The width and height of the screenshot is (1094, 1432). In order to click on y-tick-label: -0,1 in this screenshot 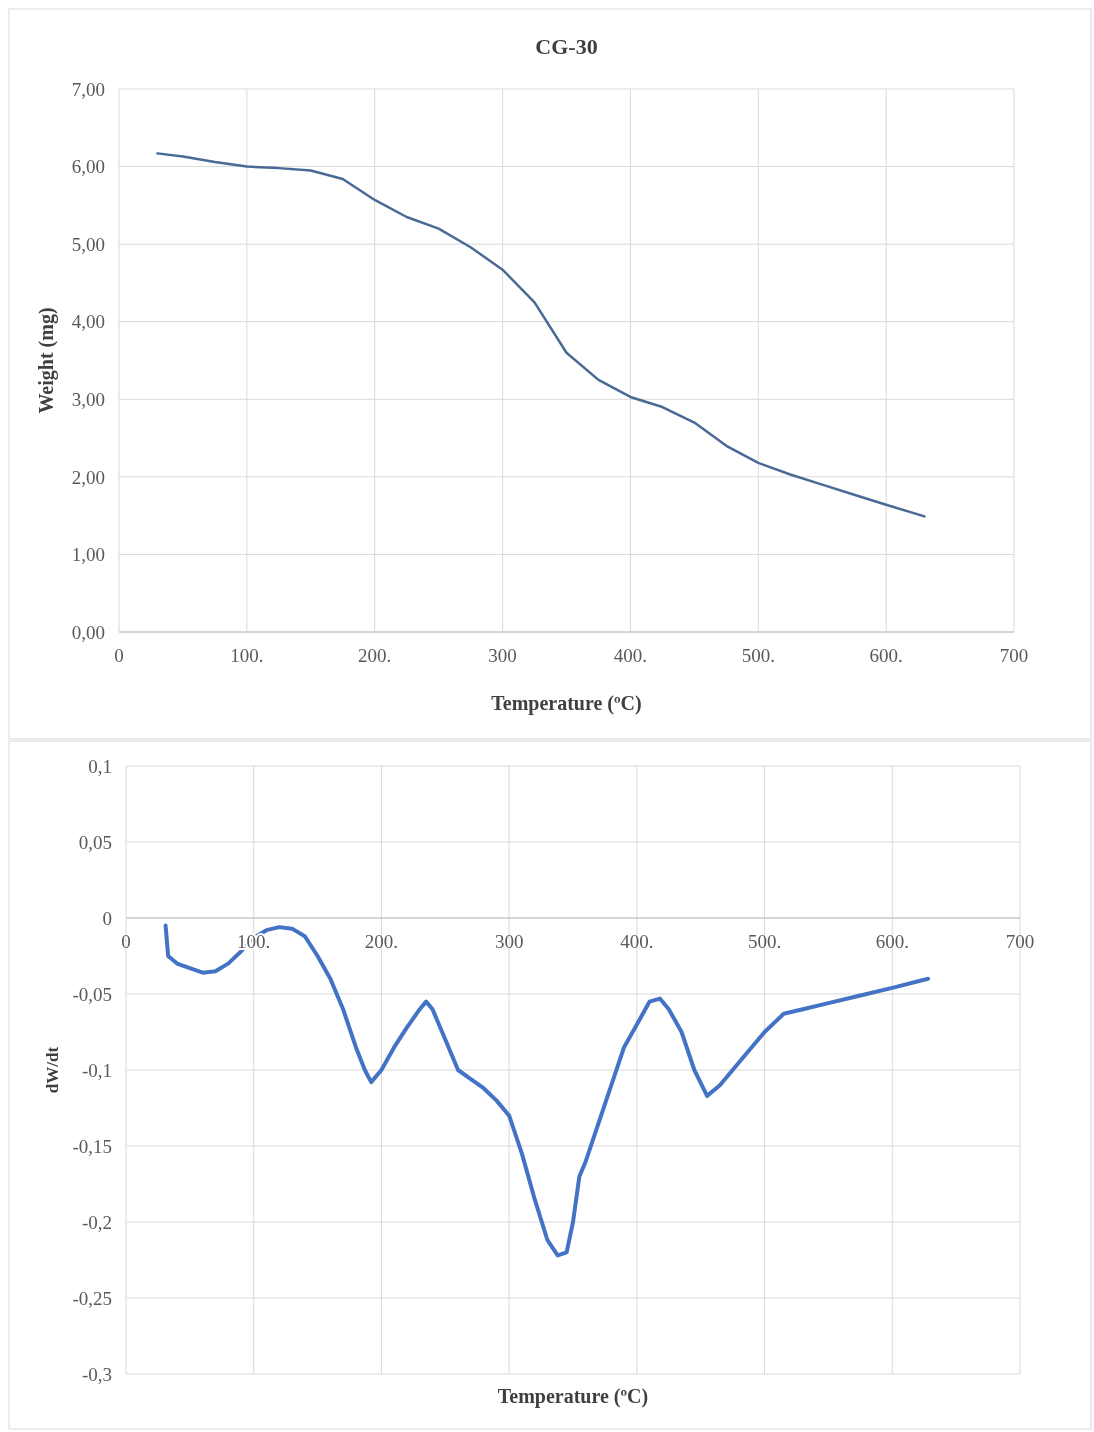, I will do `click(96, 1070)`.